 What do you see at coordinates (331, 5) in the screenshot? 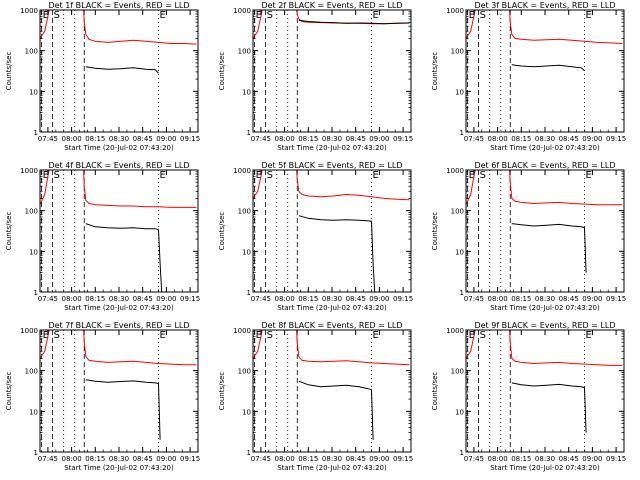
I see `chart-title: Det 2f BLACK = Events, RED = LLD` at bounding box center [331, 5].